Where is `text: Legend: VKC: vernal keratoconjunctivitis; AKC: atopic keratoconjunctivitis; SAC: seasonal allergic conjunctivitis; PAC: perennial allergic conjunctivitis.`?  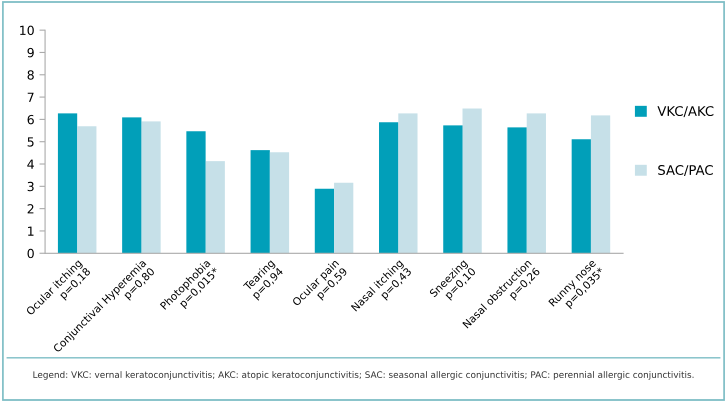
text: Legend: VKC: vernal keratoconjunctivitis; AKC: atopic keratoconjunctivitis; SAC: seasonal allergic conjunctivitis; PAC: perennial allergic conjunctivitis. is located at coordinates (363, 375).